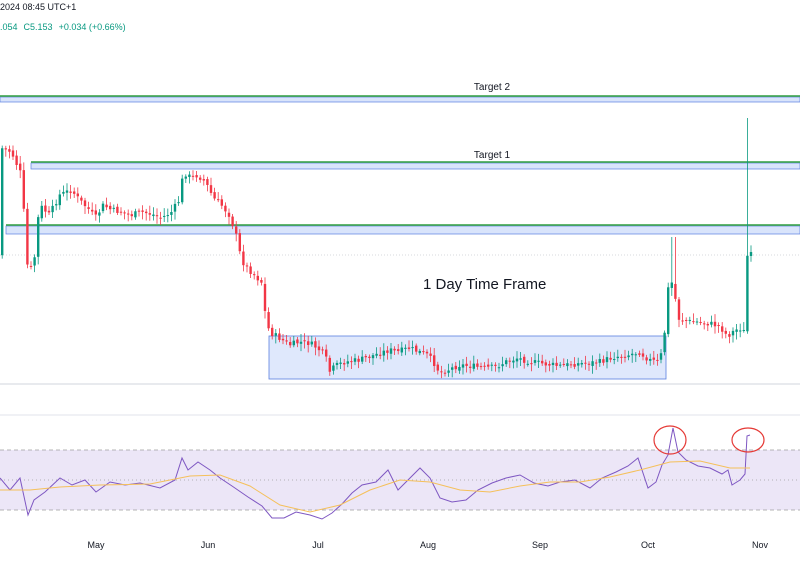 This screenshot has height=578, width=800. I want to click on target1-zone, so click(415, 166).